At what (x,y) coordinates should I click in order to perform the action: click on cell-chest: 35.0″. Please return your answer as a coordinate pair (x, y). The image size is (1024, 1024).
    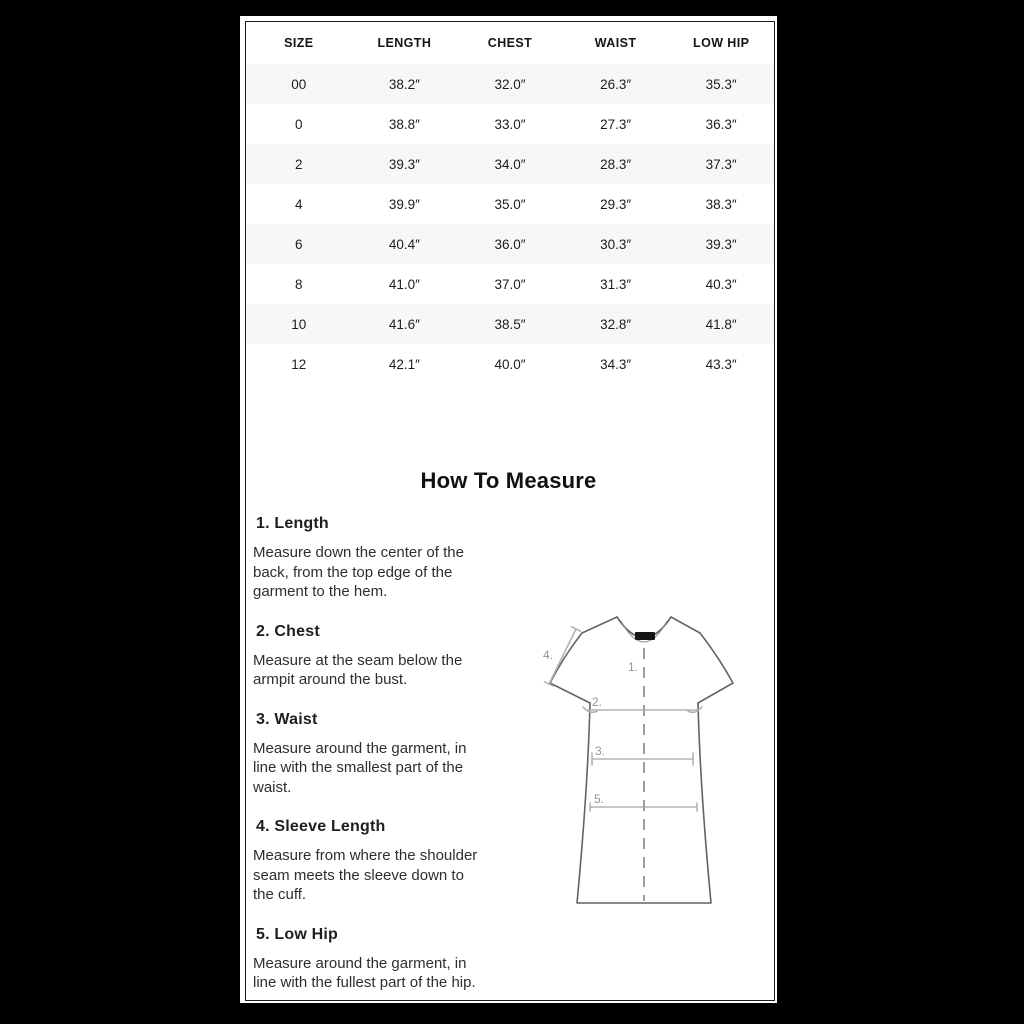
    Looking at the image, I should click on (510, 204).